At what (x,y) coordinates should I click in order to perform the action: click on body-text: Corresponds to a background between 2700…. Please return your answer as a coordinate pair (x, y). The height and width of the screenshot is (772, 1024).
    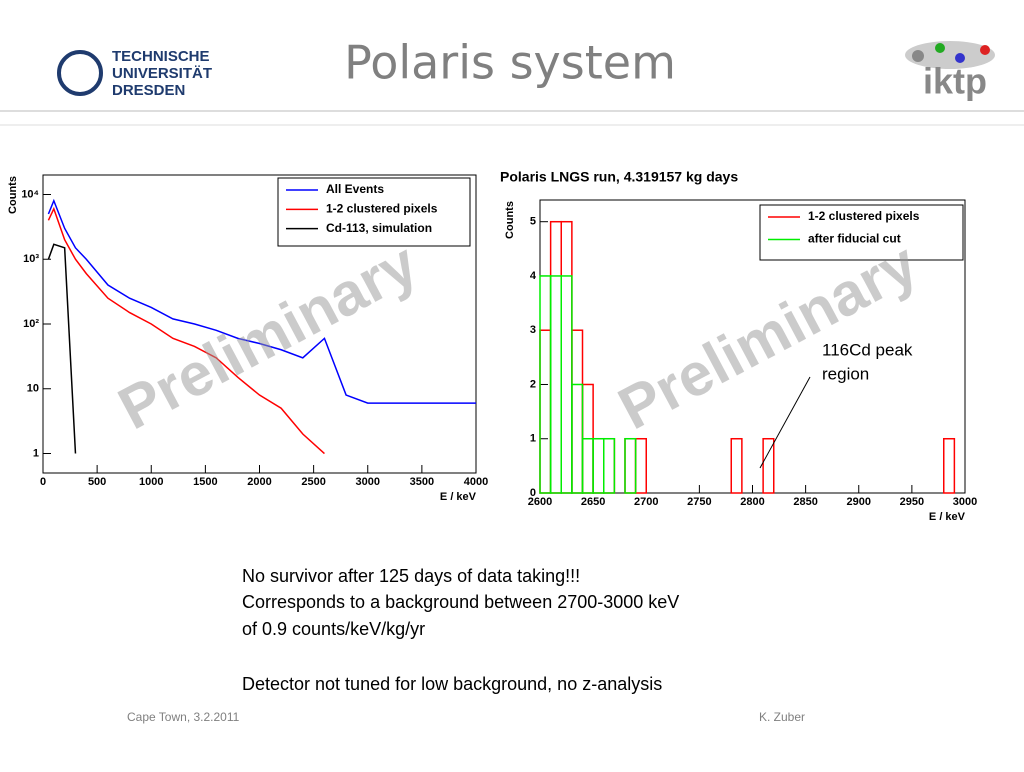
    Looking at the image, I should click on (460, 602).